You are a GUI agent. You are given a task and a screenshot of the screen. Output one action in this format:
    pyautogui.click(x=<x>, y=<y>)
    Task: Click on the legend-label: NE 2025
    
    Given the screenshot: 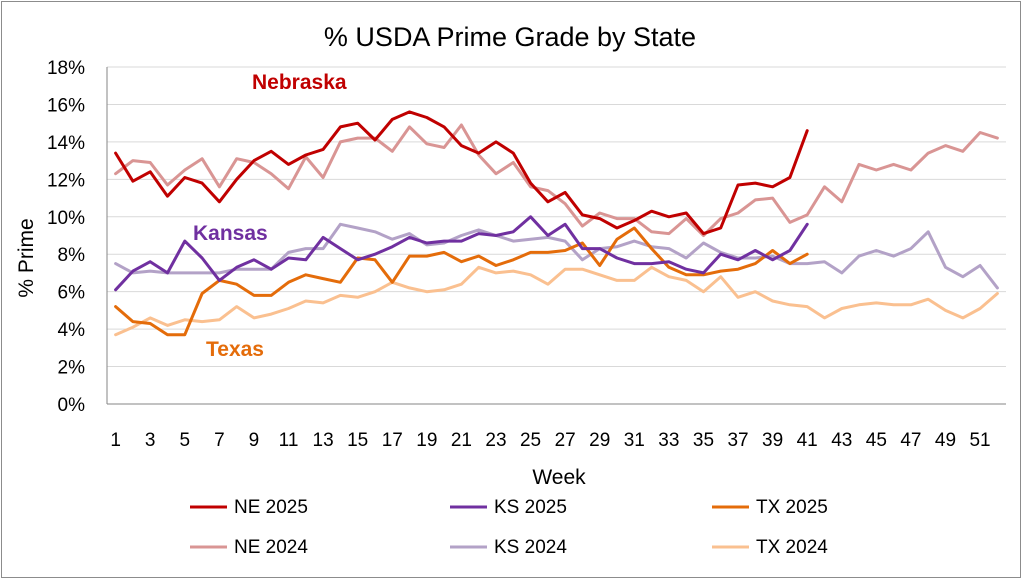 What is the action you would take?
    pyautogui.click(x=271, y=507)
    